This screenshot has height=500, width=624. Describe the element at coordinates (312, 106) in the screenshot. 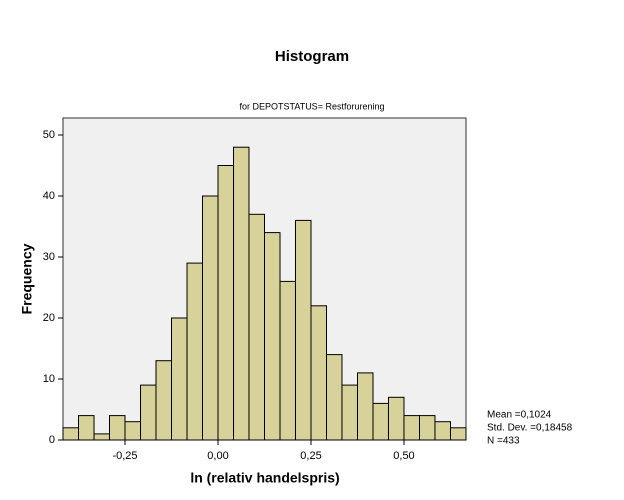

I see `chart-subtitle: for DEPOTSTATUS= Restforurening` at that location.